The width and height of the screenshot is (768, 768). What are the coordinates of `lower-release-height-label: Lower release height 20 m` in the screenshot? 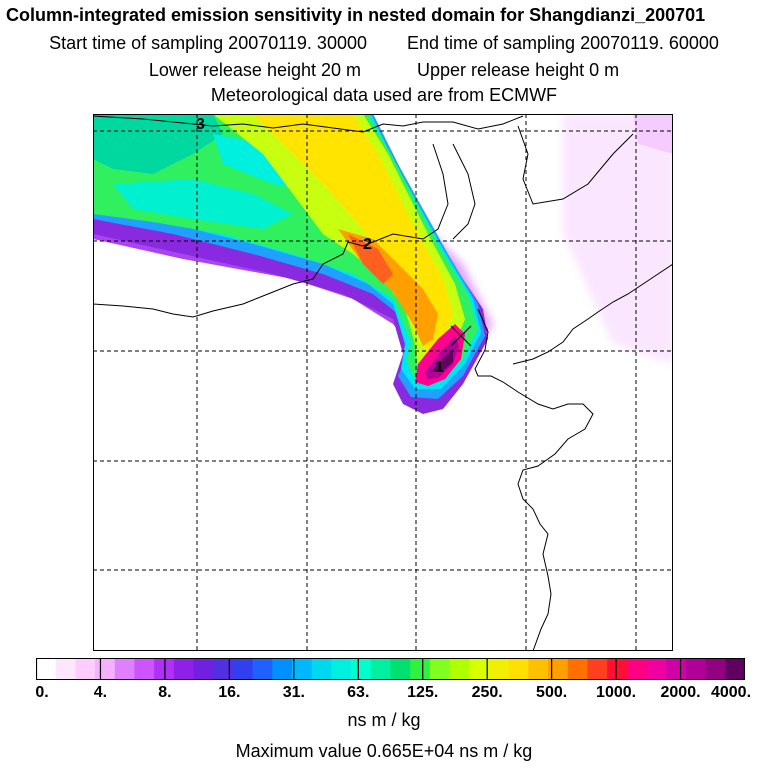 It's located at (254, 70).